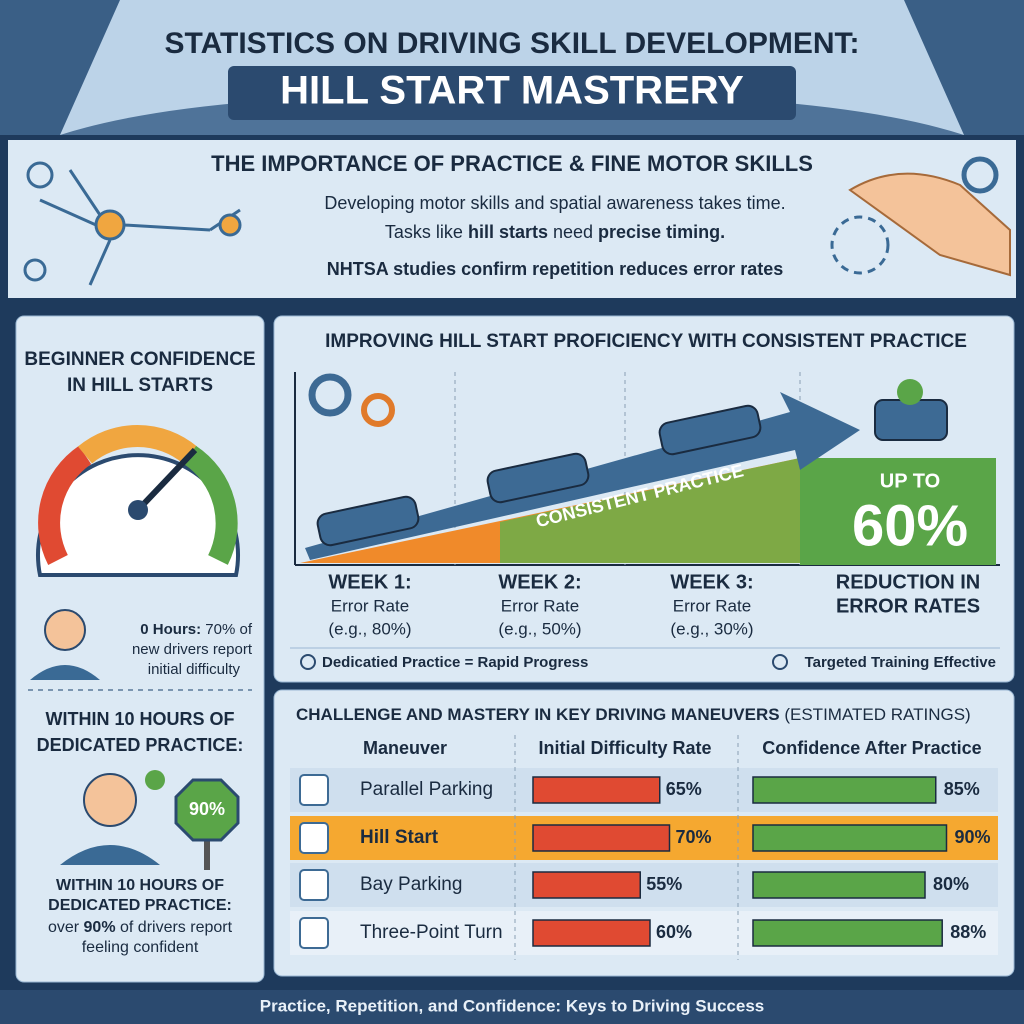 Image resolution: width=1024 pixels, height=1024 pixels. What do you see at coordinates (369, 628) in the screenshot?
I see `week-example: (e.g., 80%)` at bounding box center [369, 628].